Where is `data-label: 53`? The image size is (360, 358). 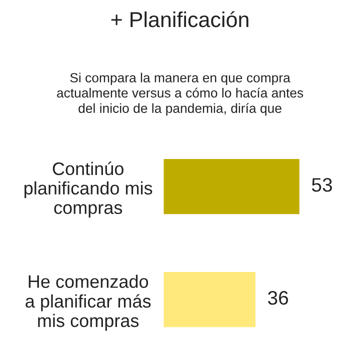
data-label: 53 is located at coordinates (322, 185).